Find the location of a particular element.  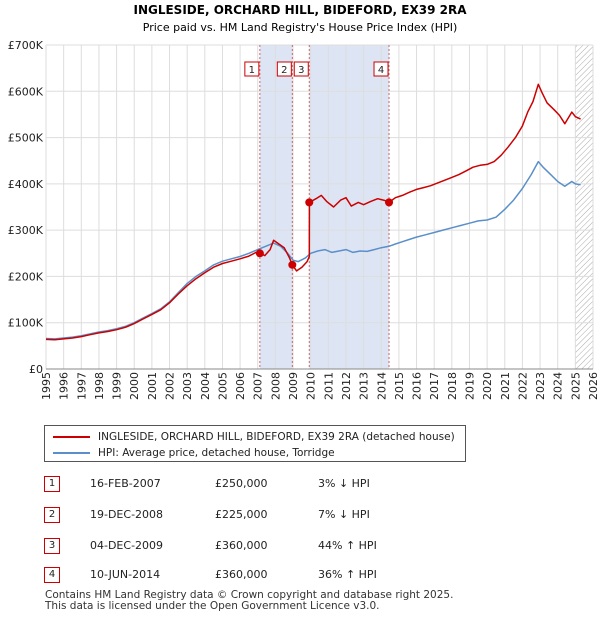

sale-badge: 4 is located at coordinates (52, 575).